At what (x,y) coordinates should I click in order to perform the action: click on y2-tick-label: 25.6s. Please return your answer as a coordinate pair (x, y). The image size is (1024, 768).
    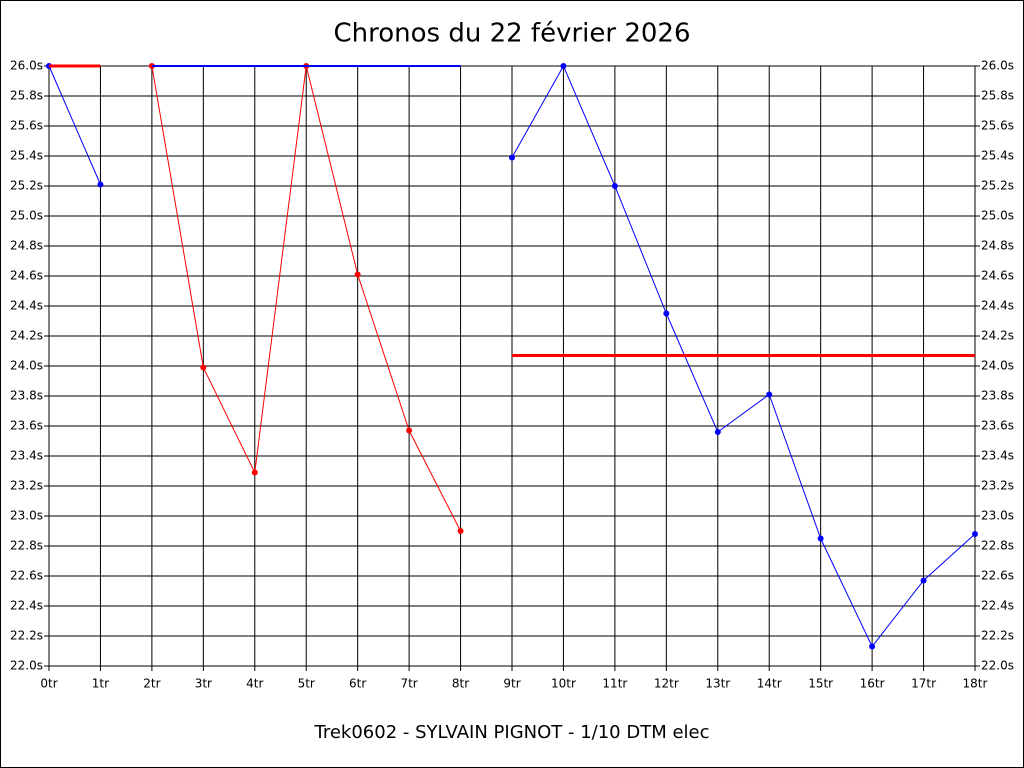
    Looking at the image, I should click on (997, 126).